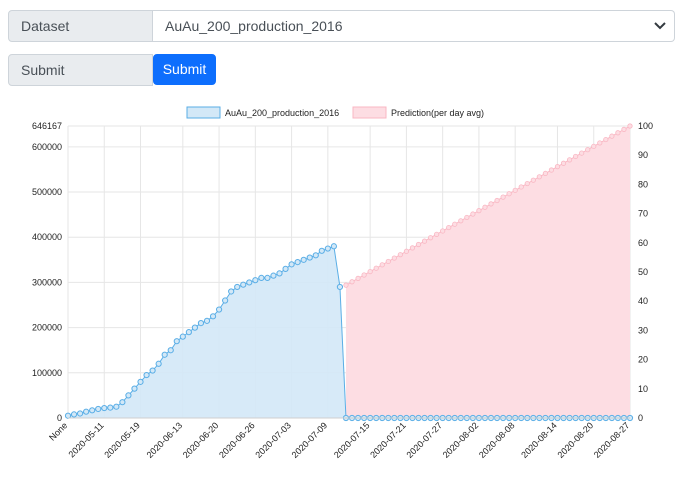 The height and width of the screenshot is (481, 684). I want to click on dataset-select: AuAu_200_production_2016, so click(414, 26).